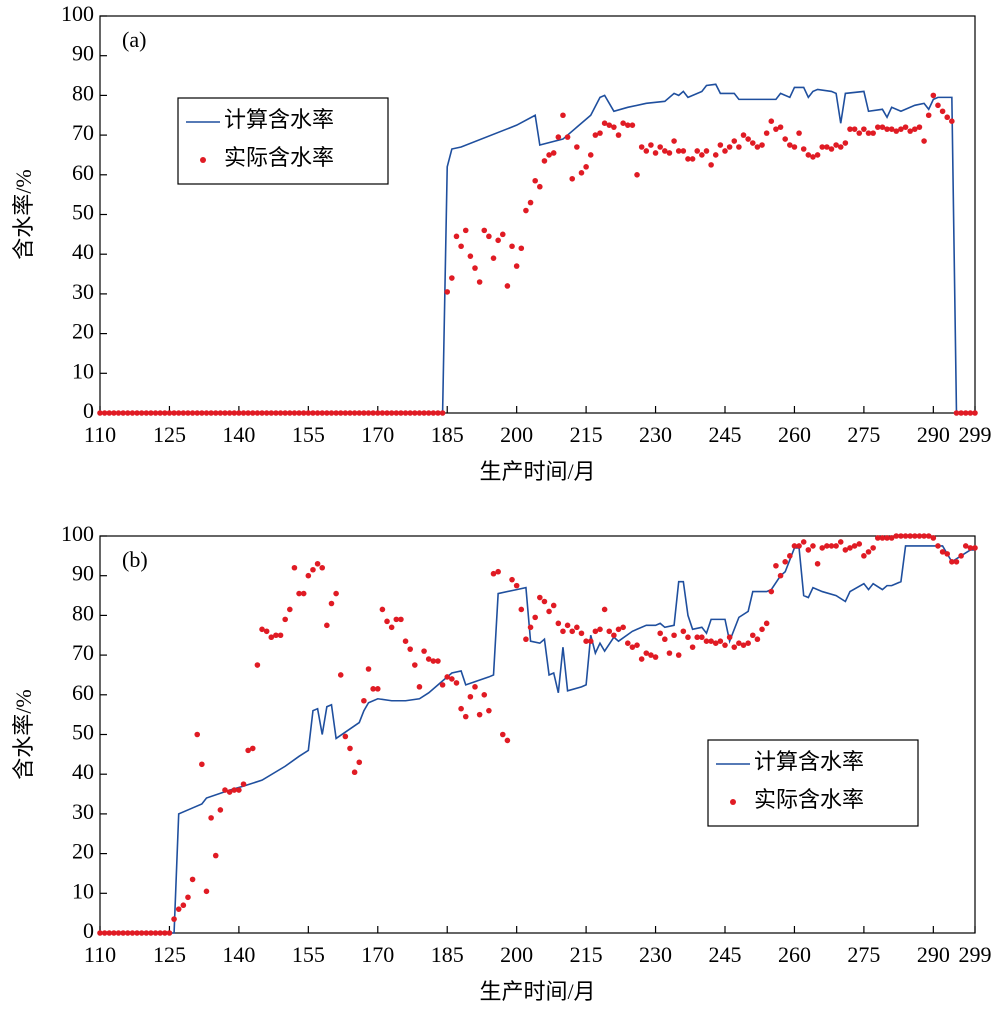 The height and width of the screenshot is (1026, 1000). What do you see at coordinates (863, 434) in the screenshot?
I see `x-tick-label: 275` at bounding box center [863, 434].